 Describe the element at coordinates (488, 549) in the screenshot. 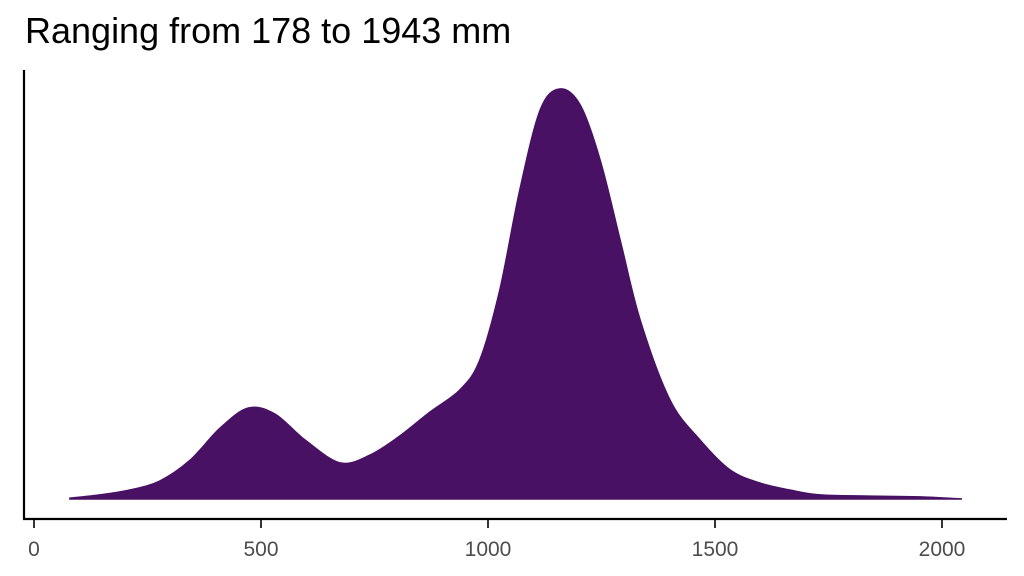

I see `x-tick-label: 1000` at that location.